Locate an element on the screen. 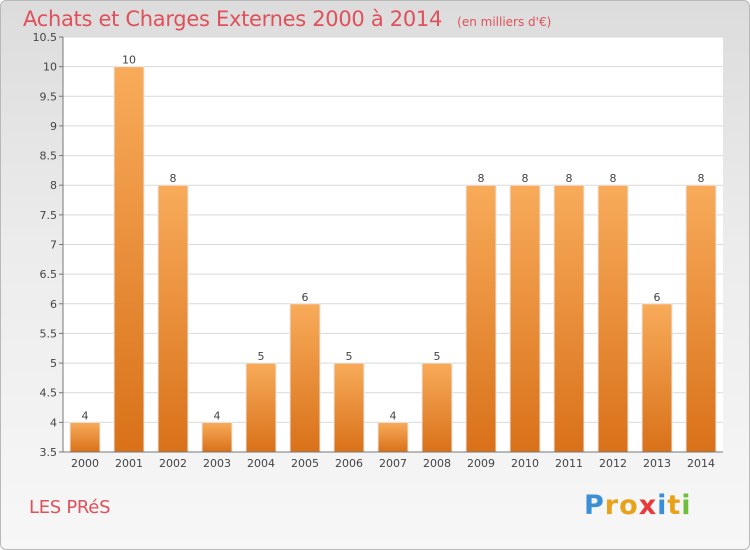 This screenshot has width=750, height=550. chart-title: Achats et Charges Externes 2000 à 2014 is located at coordinates (233, 19).